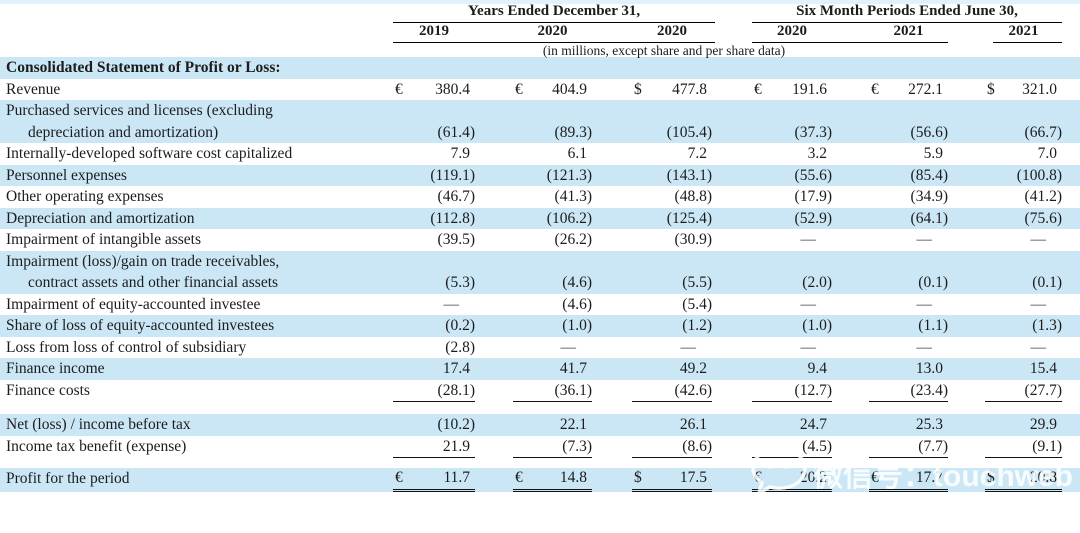 This screenshot has width=1080, height=533. Describe the element at coordinates (552, 154) in the screenshot. I see `value-cell: 6.1` at that location.